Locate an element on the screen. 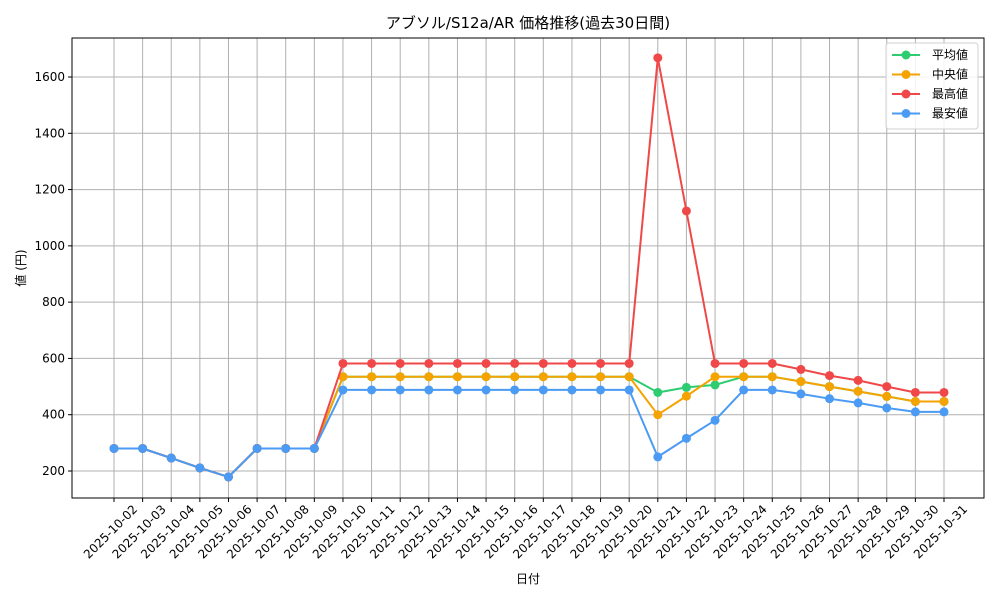 This screenshot has height=600, width=1000. legend-marker-icon is located at coordinates (906, 74).